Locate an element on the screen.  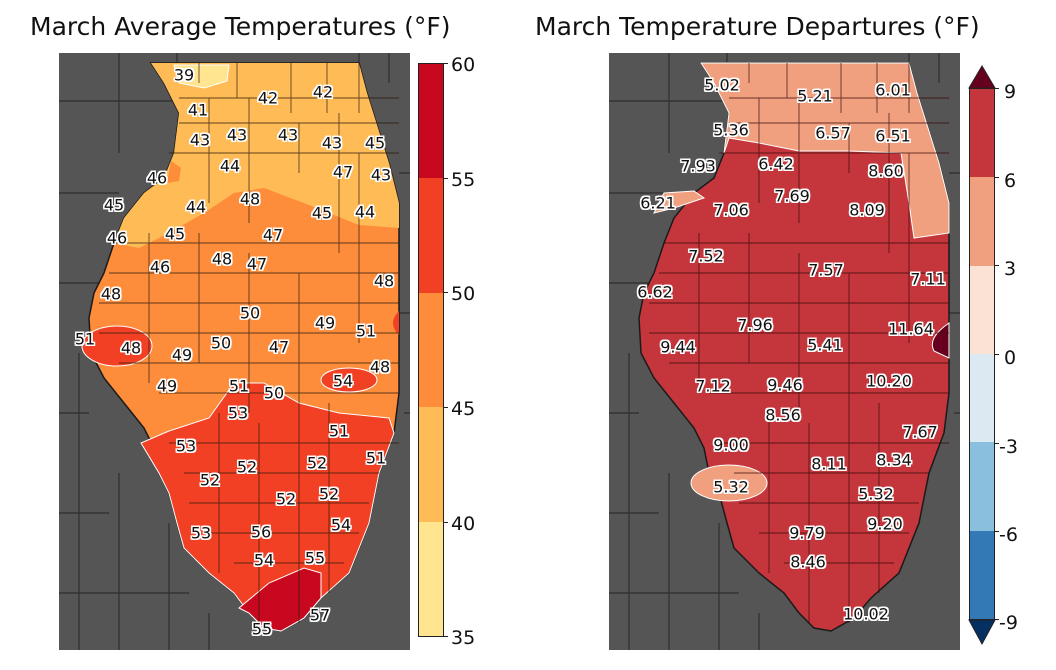
colorbar-tick-label: 35 is located at coordinates (463, 638).